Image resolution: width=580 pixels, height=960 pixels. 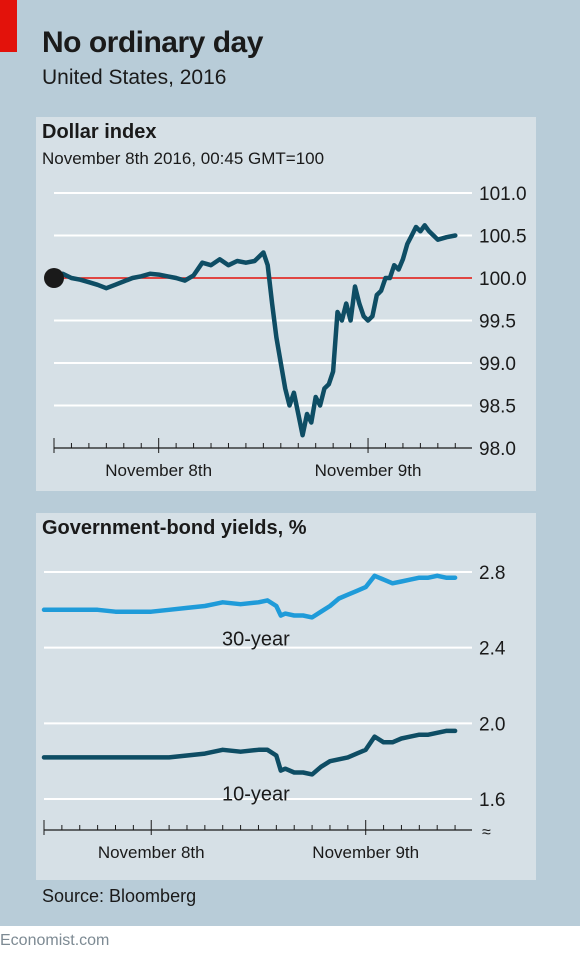 What do you see at coordinates (492, 649) in the screenshot?
I see `y-tick-label: 2.4` at bounding box center [492, 649].